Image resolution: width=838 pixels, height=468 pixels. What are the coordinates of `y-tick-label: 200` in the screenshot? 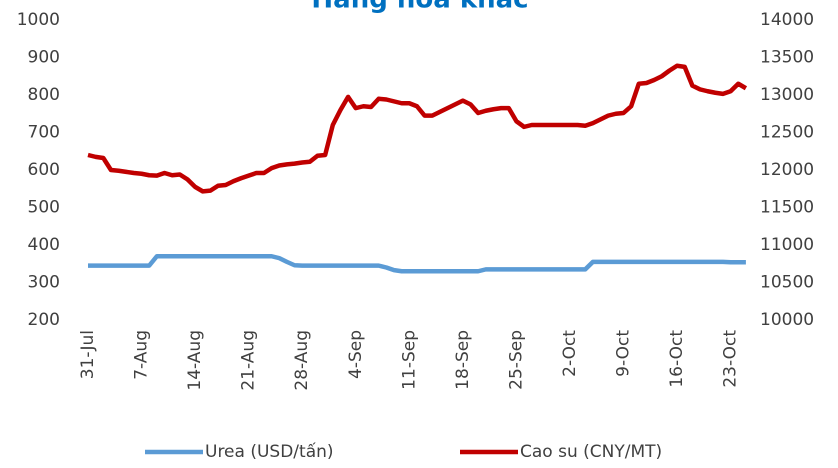 It's located at (44, 320).